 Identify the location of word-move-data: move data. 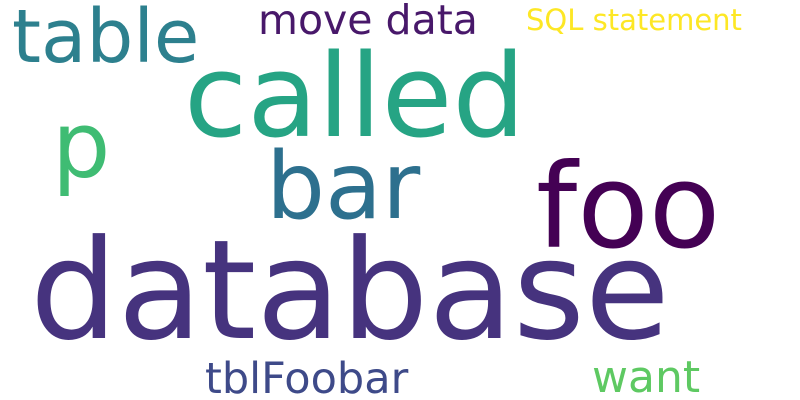
(368, 22).